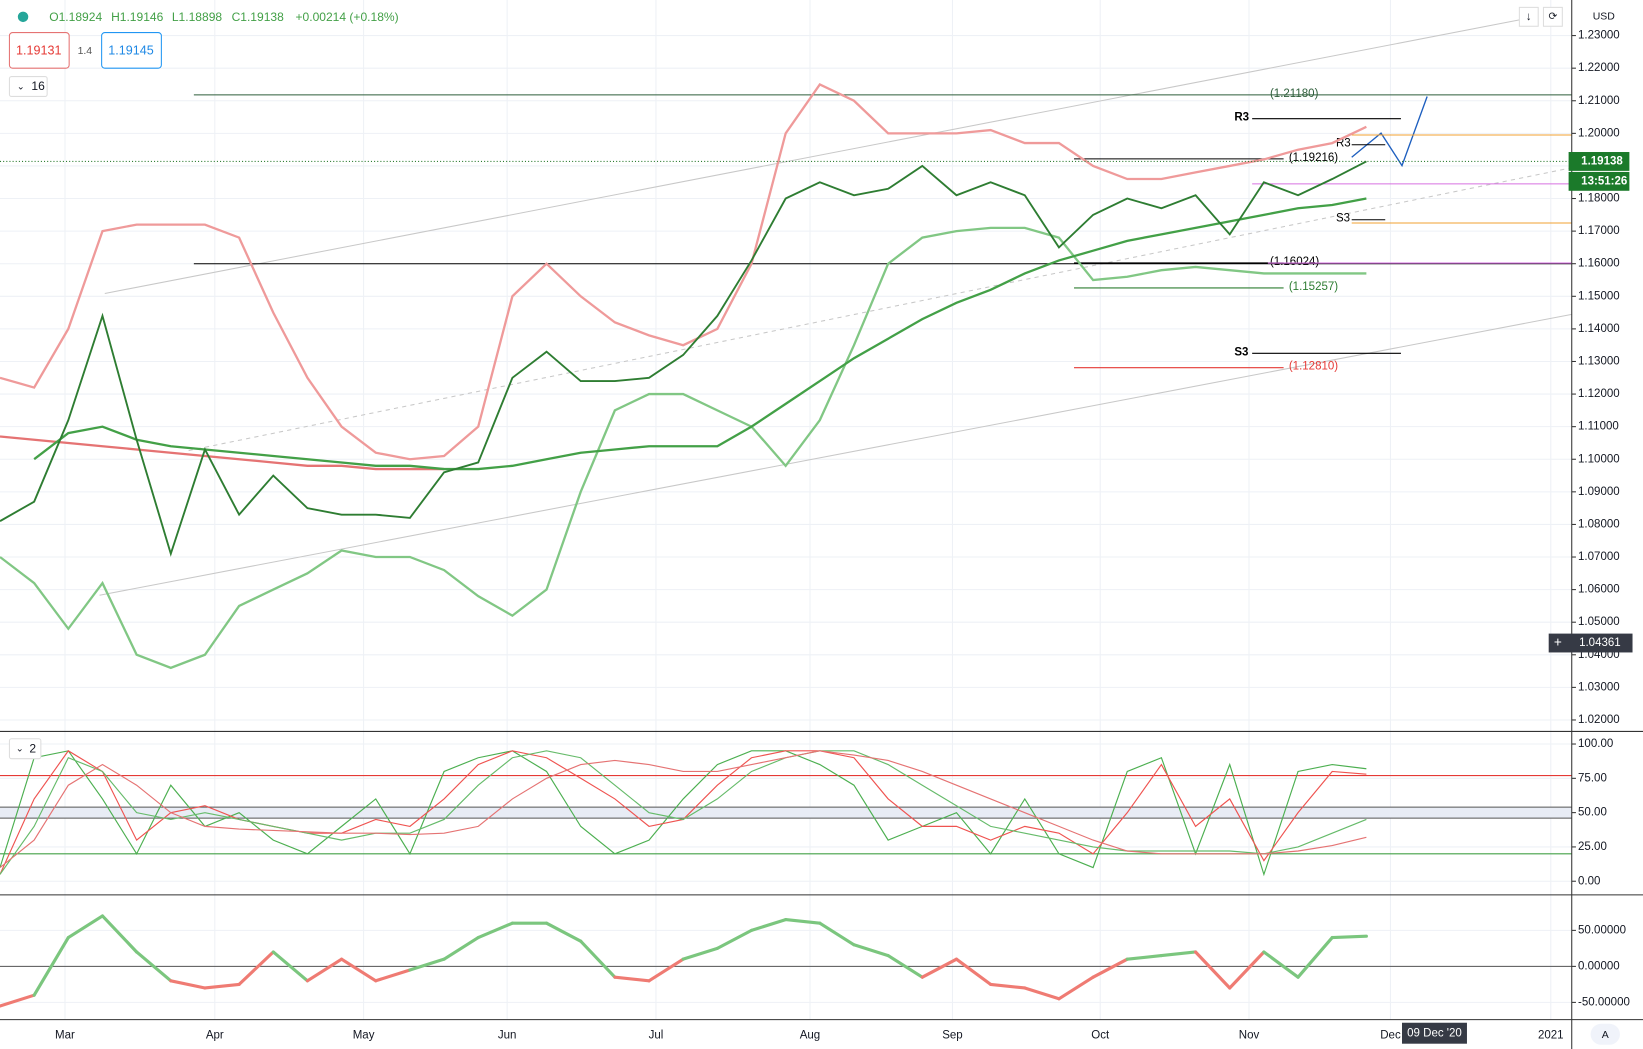 Image resolution: width=1643 pixels, height=1049 pixels. I want to click on y-tick-label: 0.00000, so click(1599, 966).